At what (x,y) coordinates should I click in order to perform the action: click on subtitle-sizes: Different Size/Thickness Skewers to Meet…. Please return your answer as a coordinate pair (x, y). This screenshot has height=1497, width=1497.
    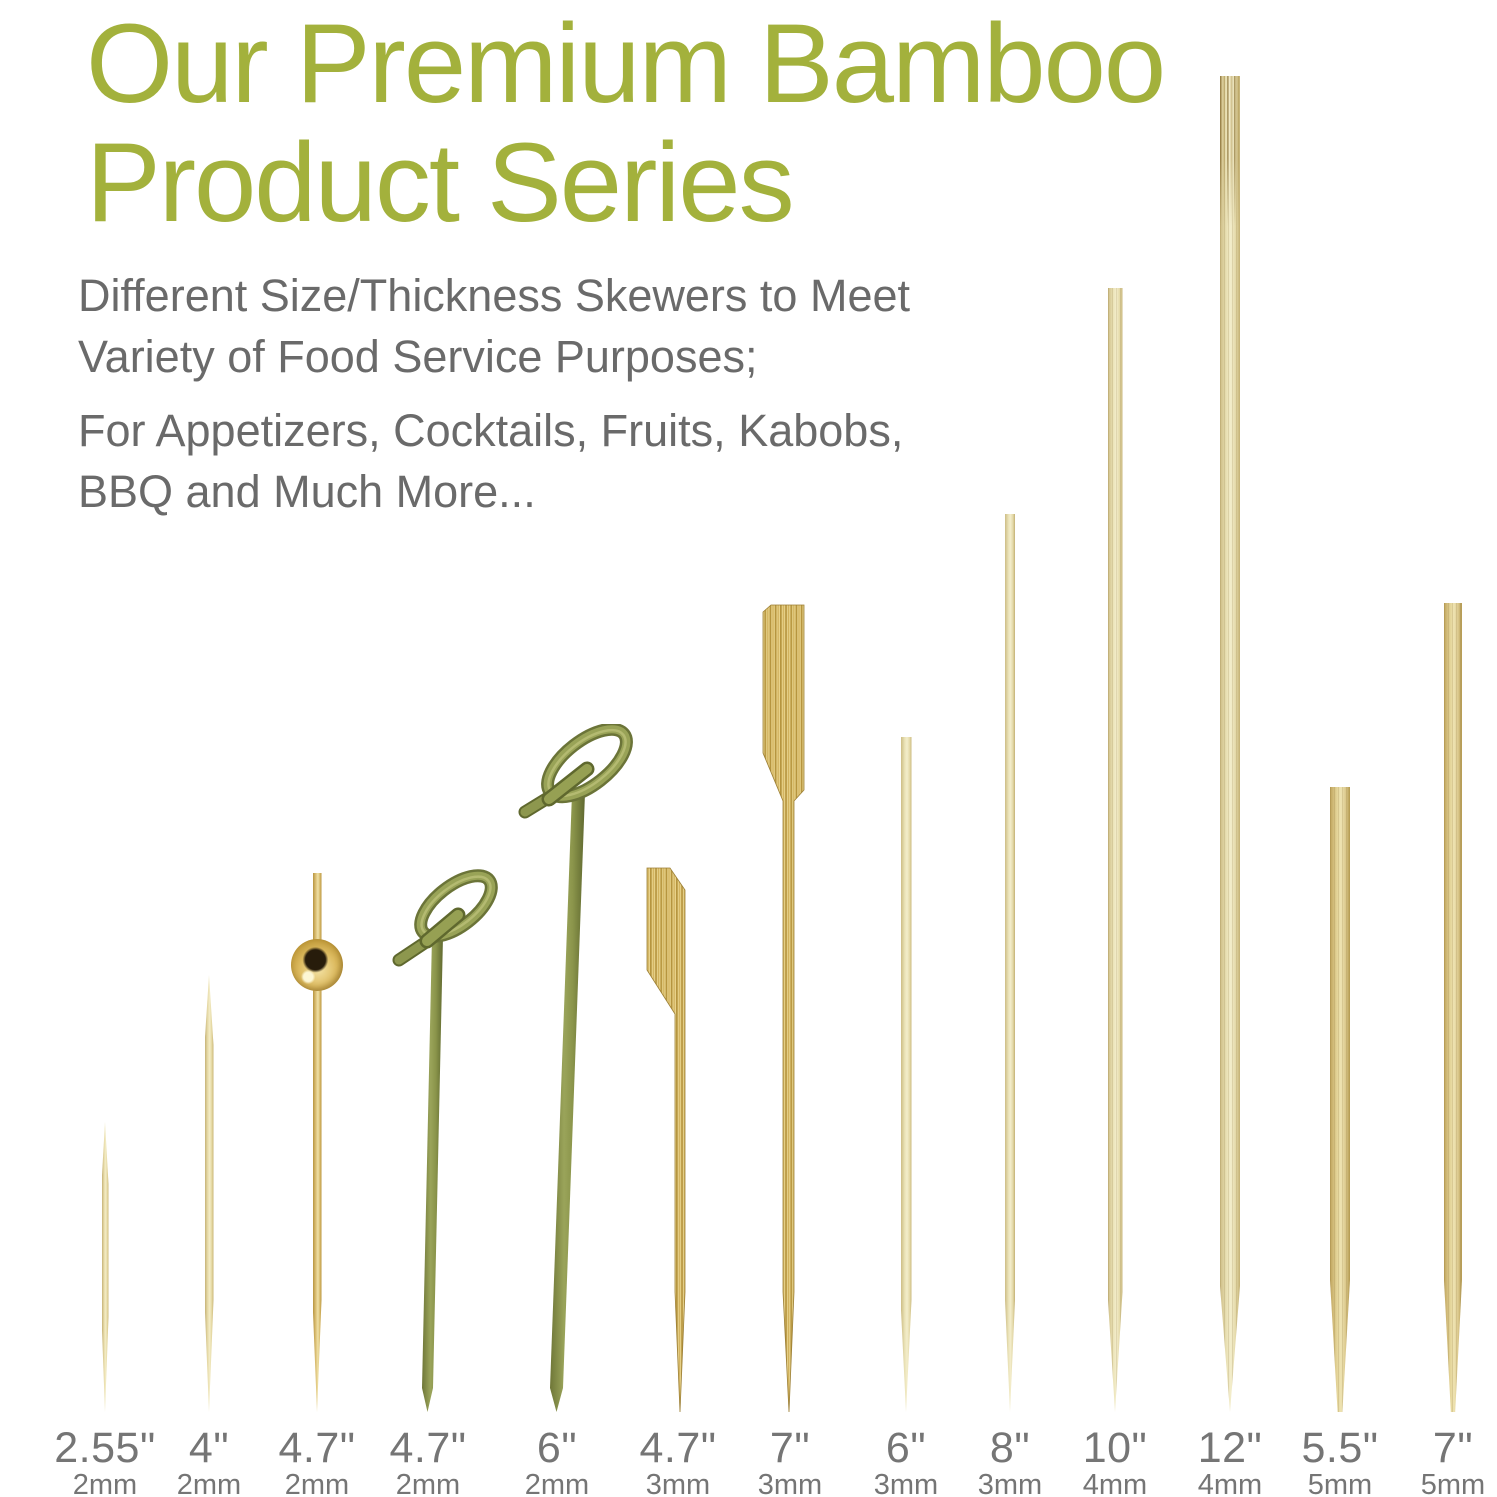
    Looking at the image, I should click on (494, 327).